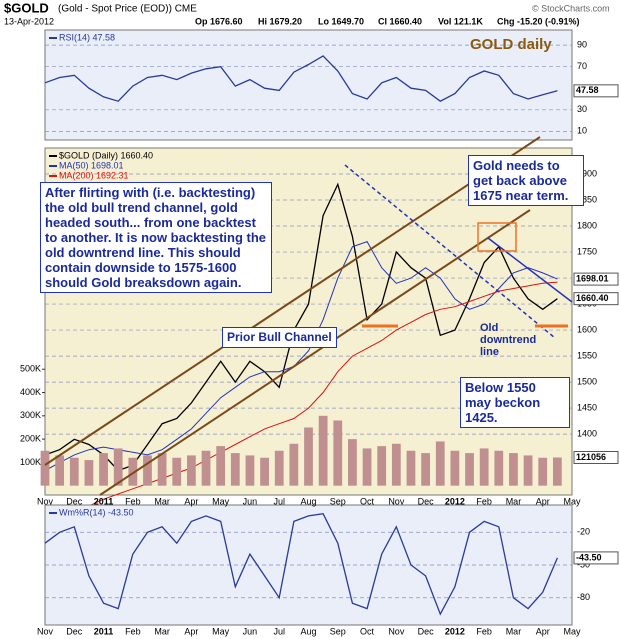  I want to click on date: 13-Apr-2012, so click(29, 21).